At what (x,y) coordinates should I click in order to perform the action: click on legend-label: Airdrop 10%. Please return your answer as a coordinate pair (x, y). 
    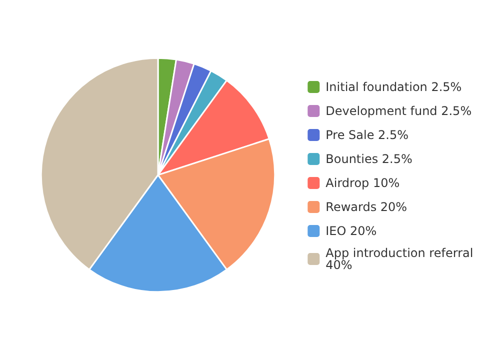
    Looking at the image, I should click on (363, 183).